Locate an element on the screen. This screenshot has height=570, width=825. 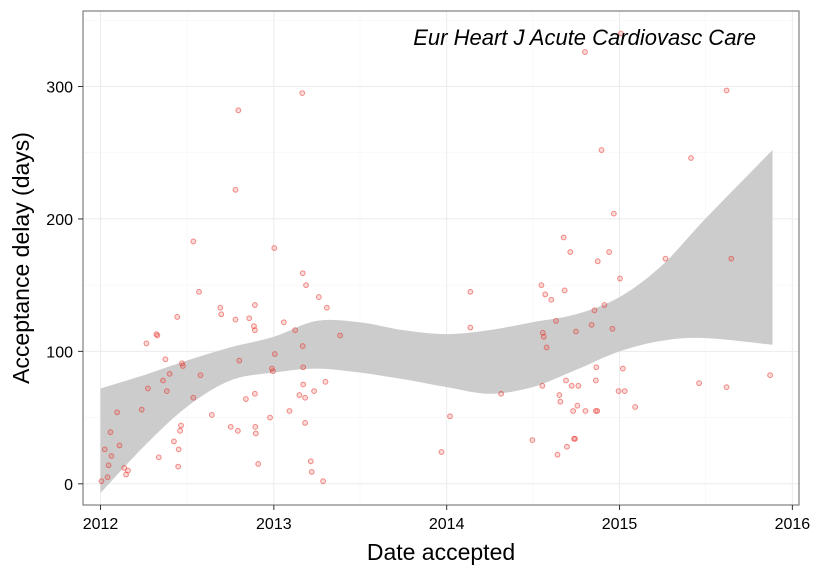
journal-annotation: Eur Heart J Acute Cardiovasc Care is located at coordinates (584, 37).